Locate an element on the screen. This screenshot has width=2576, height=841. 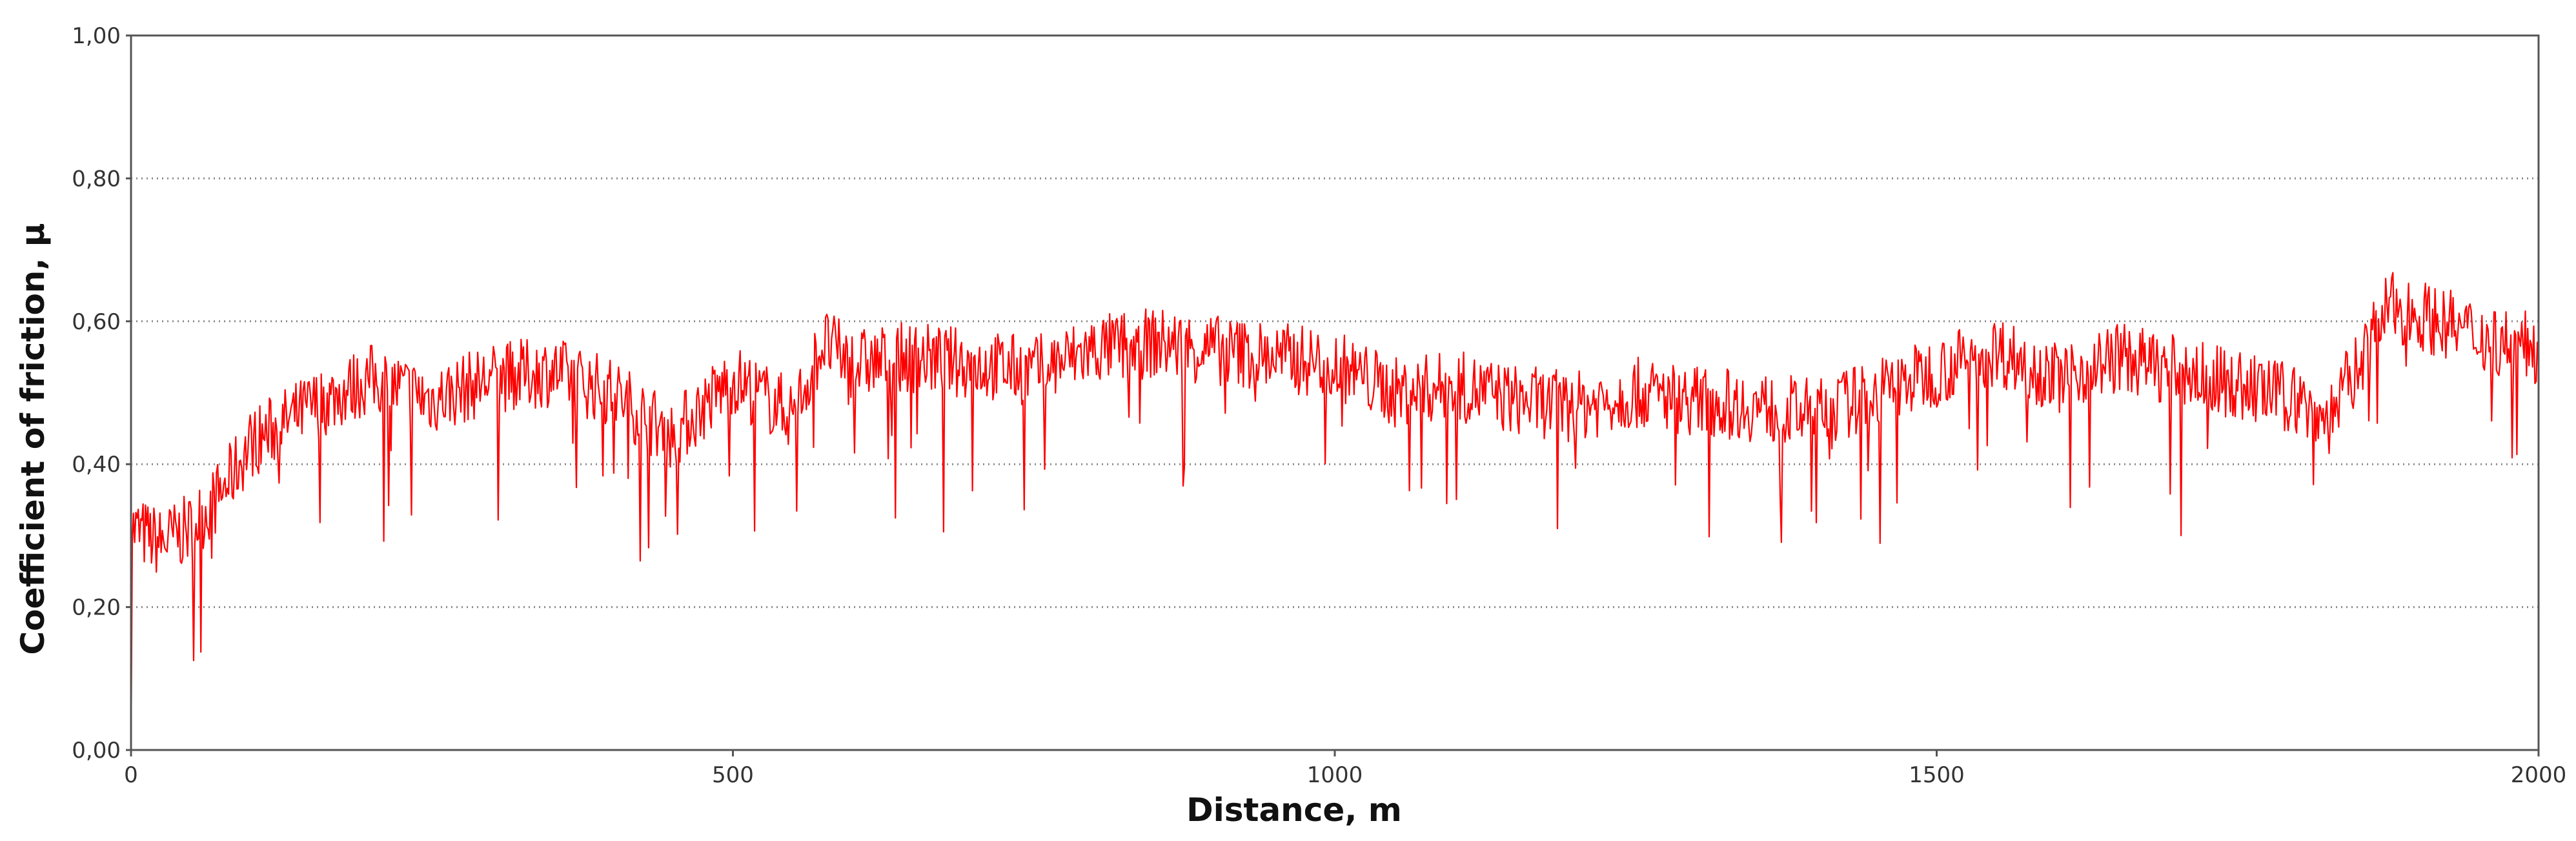
x-tick-label: 1000 is located at coordinates (1335, 775).